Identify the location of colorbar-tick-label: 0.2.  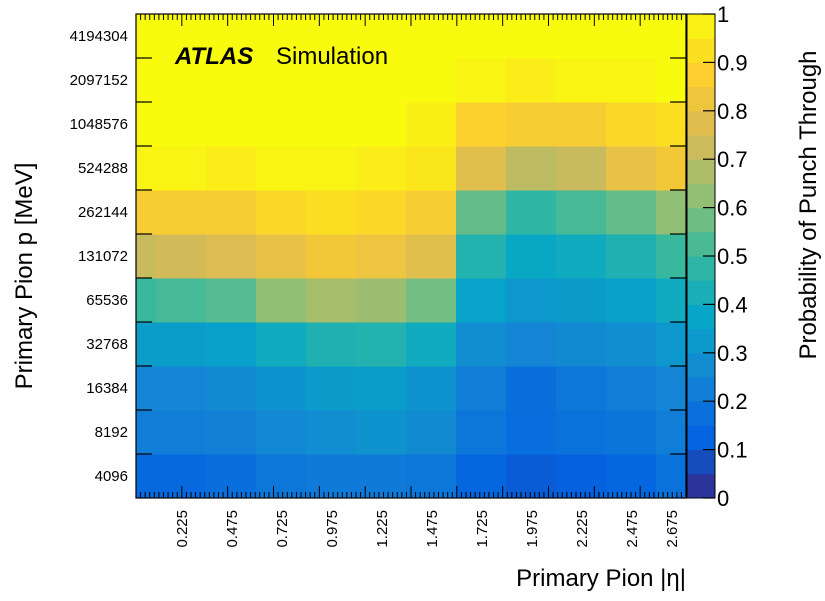
(732, 401).